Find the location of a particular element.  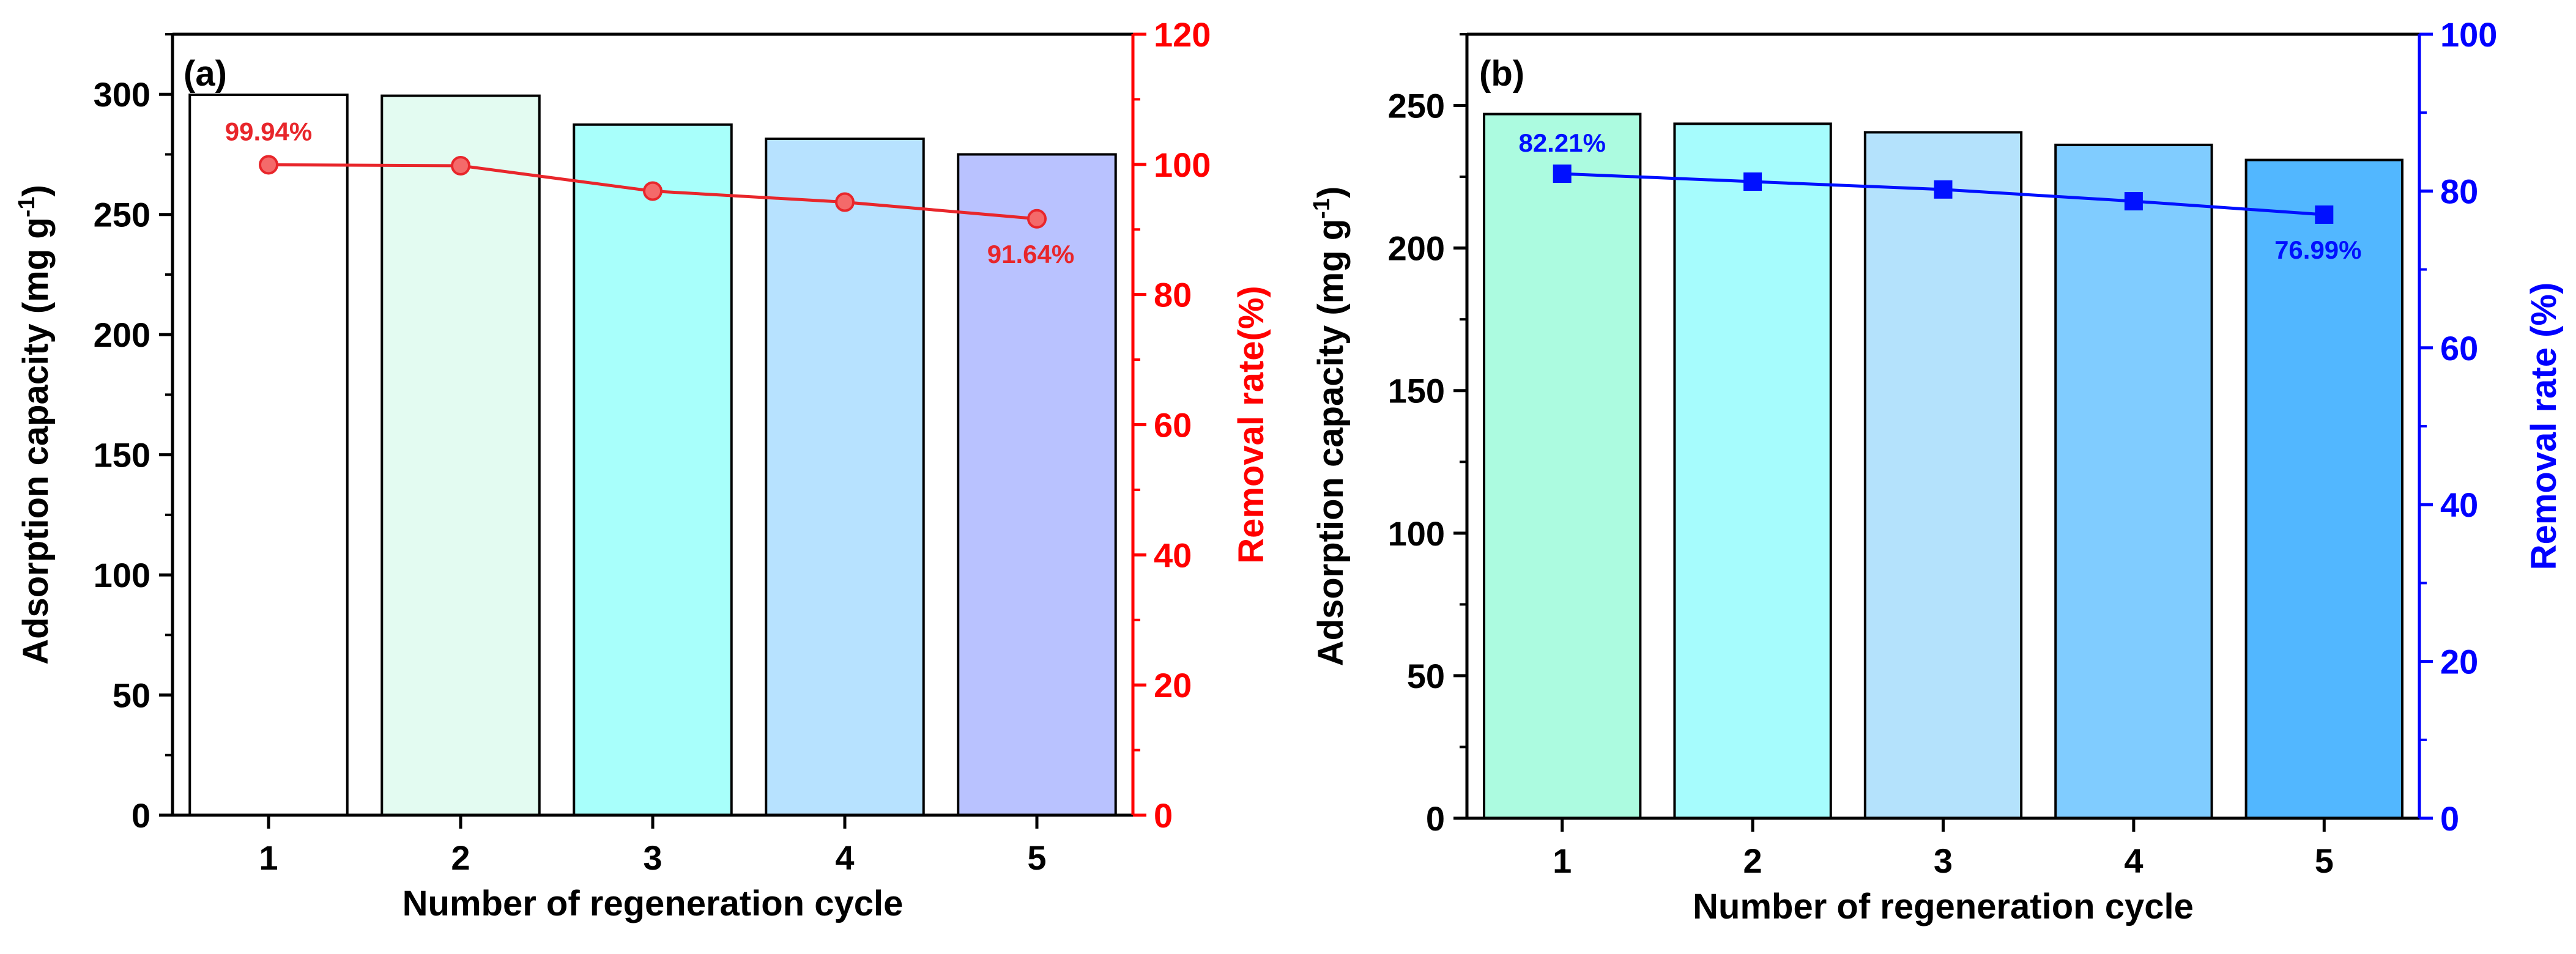

right-axis-title: Removal rate (%) is located at coordinates (2544, 427).